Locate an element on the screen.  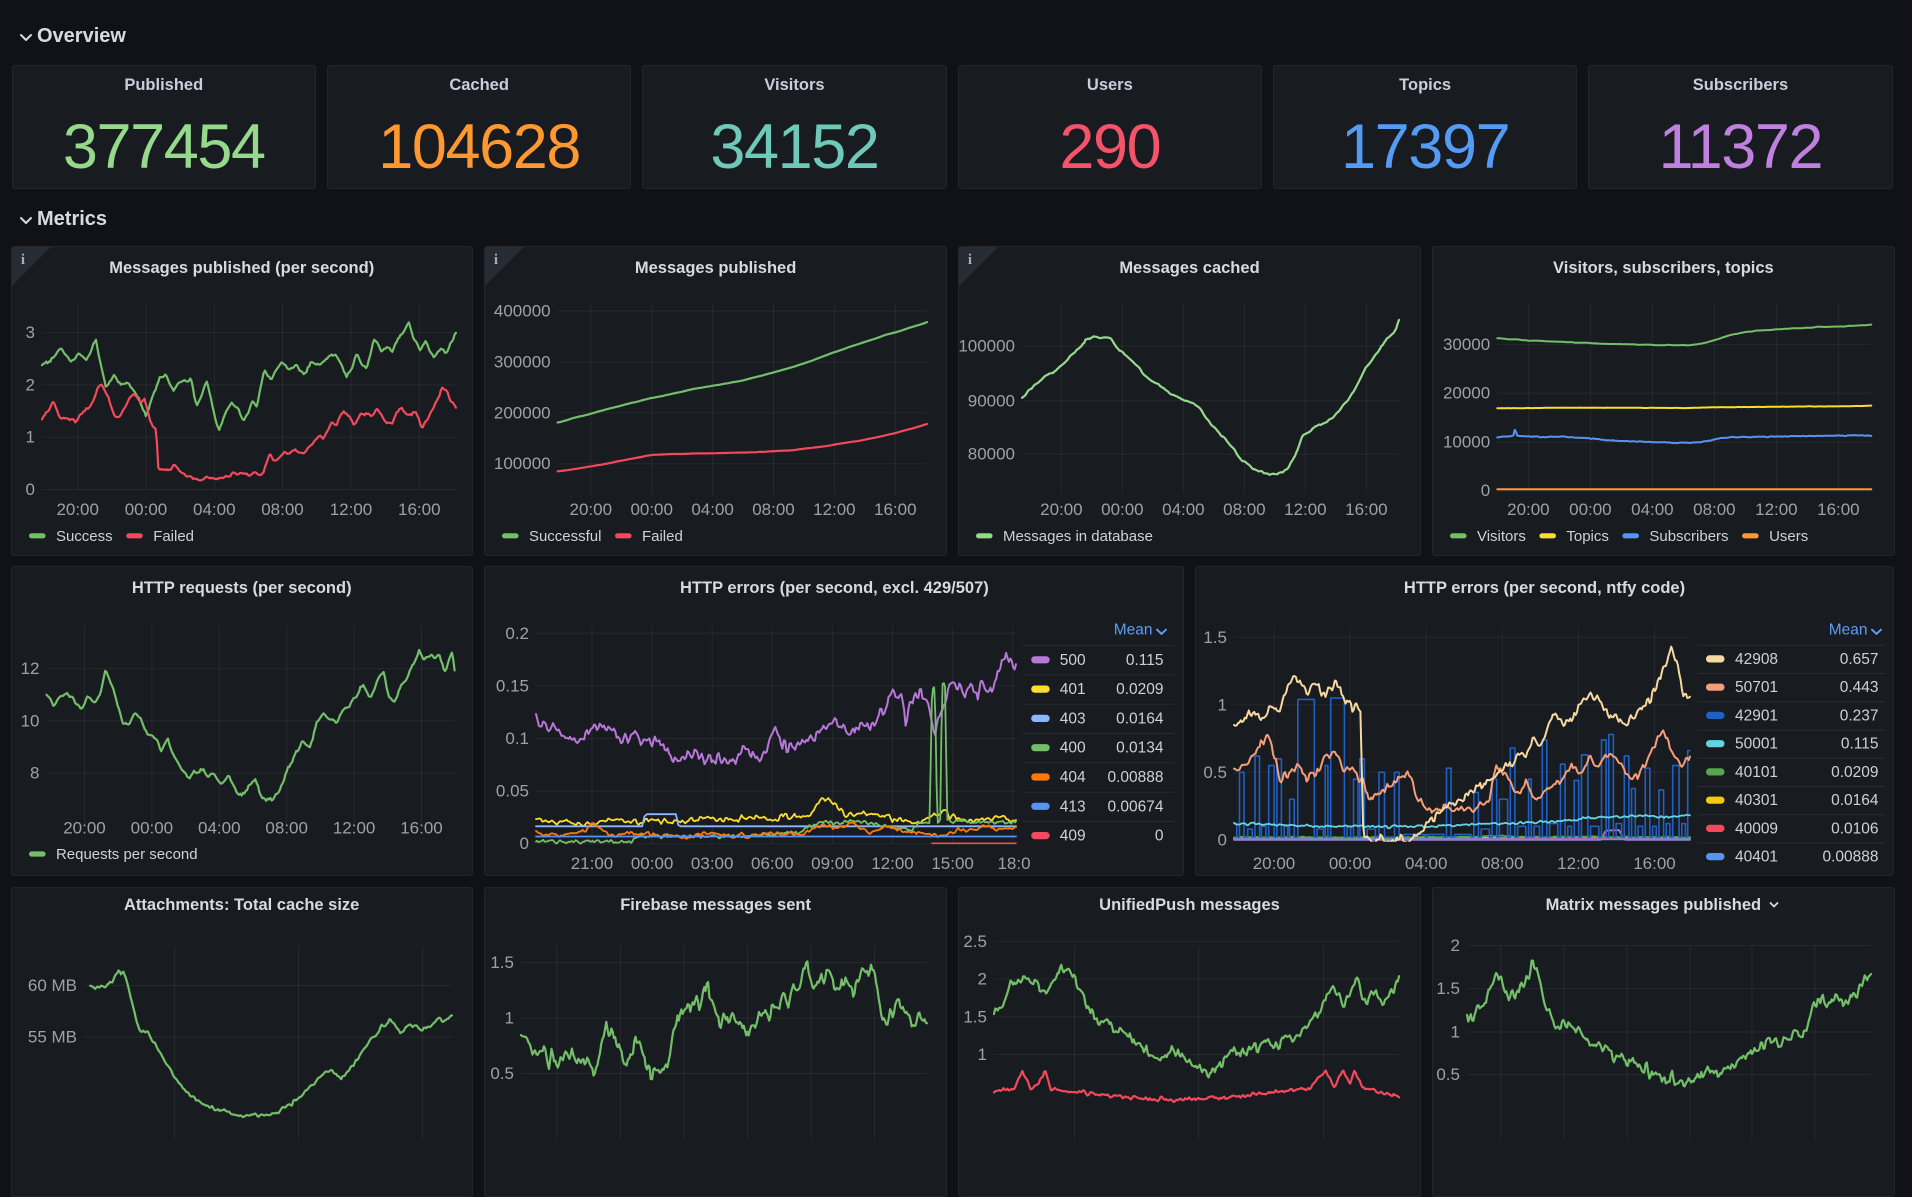
svg-text: 500 is located at coordinates (1073, 660).